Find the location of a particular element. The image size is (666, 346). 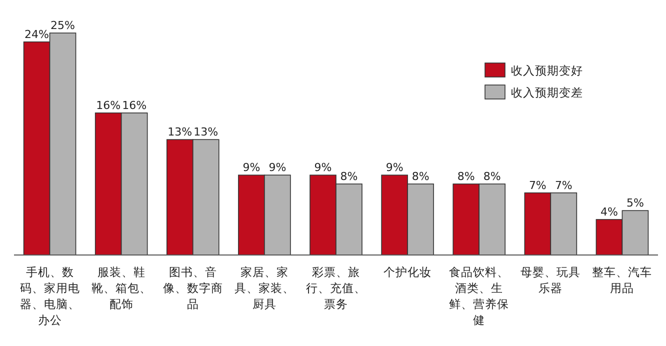

x-tick-label: 食品饮料、酒类、生鲜、营养保健 is located at coordinates (479, 296).